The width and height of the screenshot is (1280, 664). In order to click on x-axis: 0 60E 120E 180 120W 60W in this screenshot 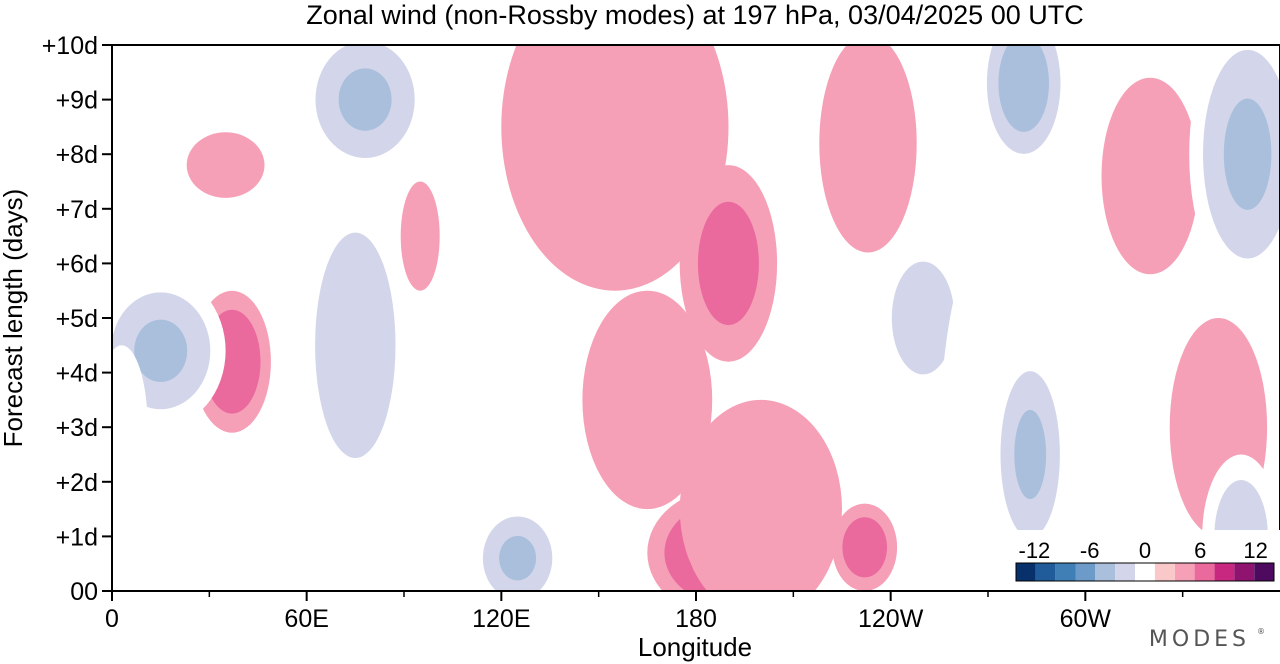, I will do `click(644, 612)`.